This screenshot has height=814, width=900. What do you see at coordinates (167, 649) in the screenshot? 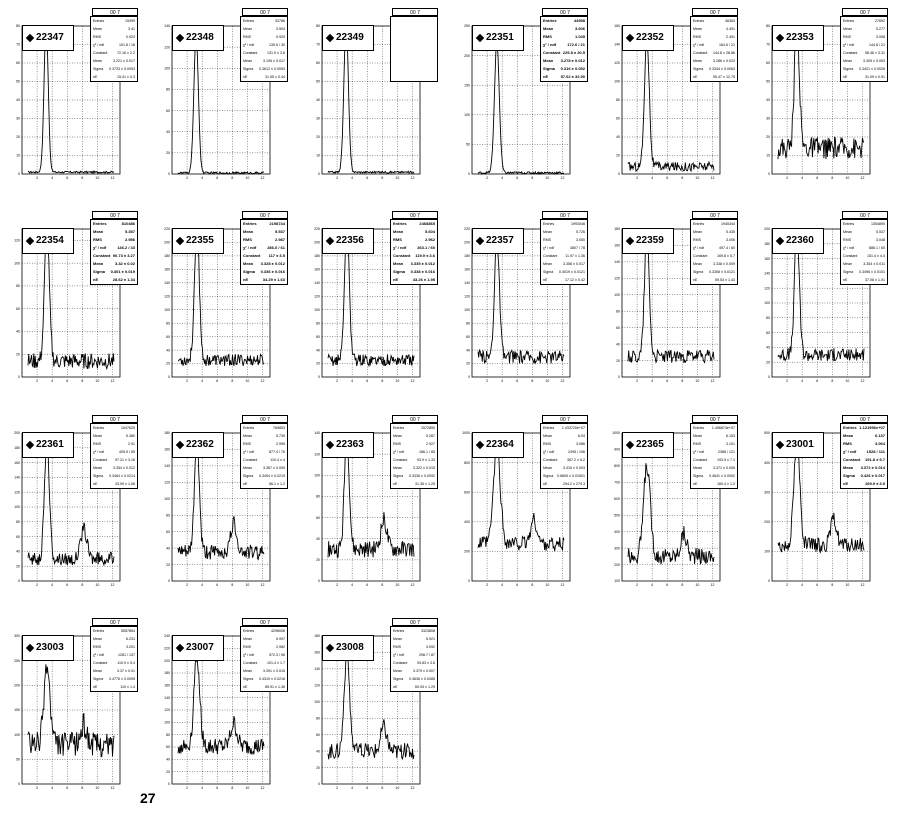
I see `y-tick-label: 220` at bounding box center [167, 649].